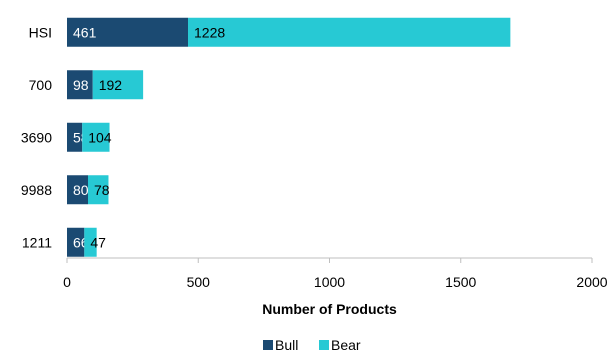 The height and width of the screenshot is (358, 614). I want to click on category-label: 1211, so click(37, 242).